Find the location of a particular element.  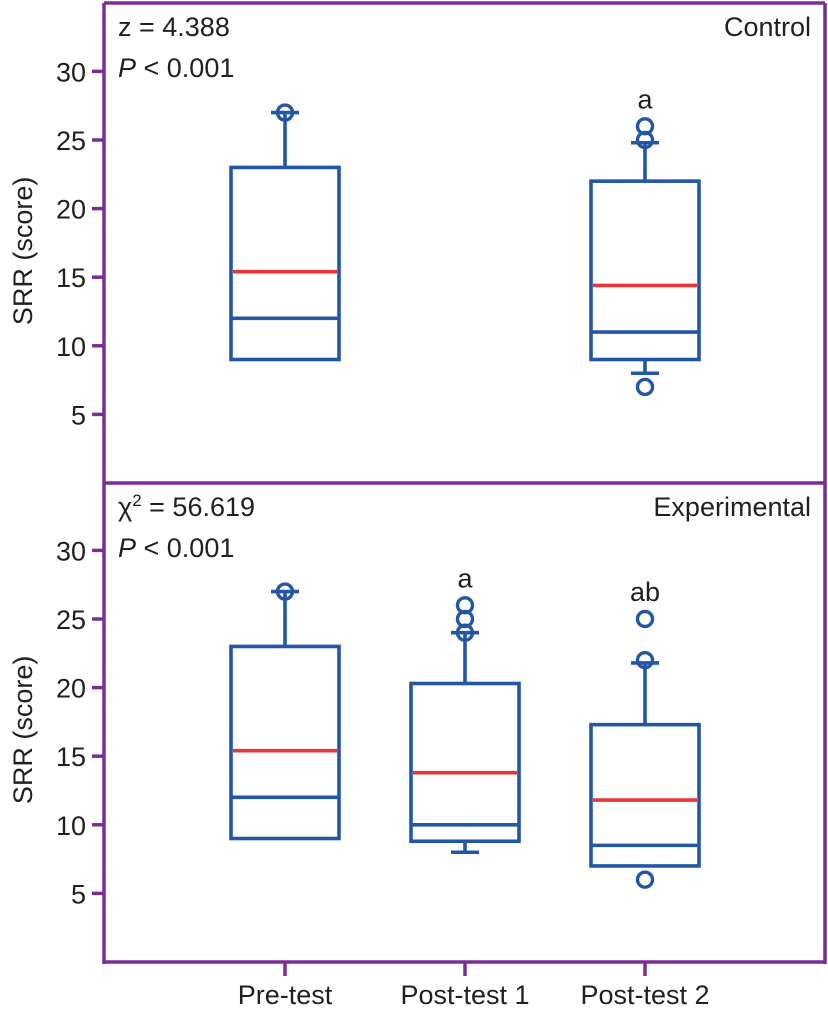

box-post-test-2: a is located at coordinates (645, 240).